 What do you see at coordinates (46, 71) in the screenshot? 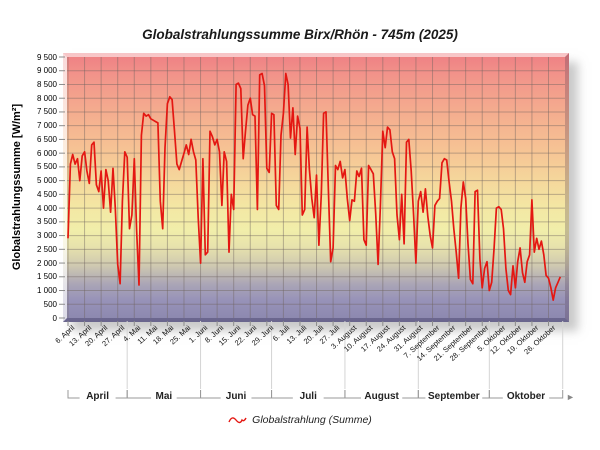
I see `y-tick-label: 9 000` at bounding box center [46, 71].